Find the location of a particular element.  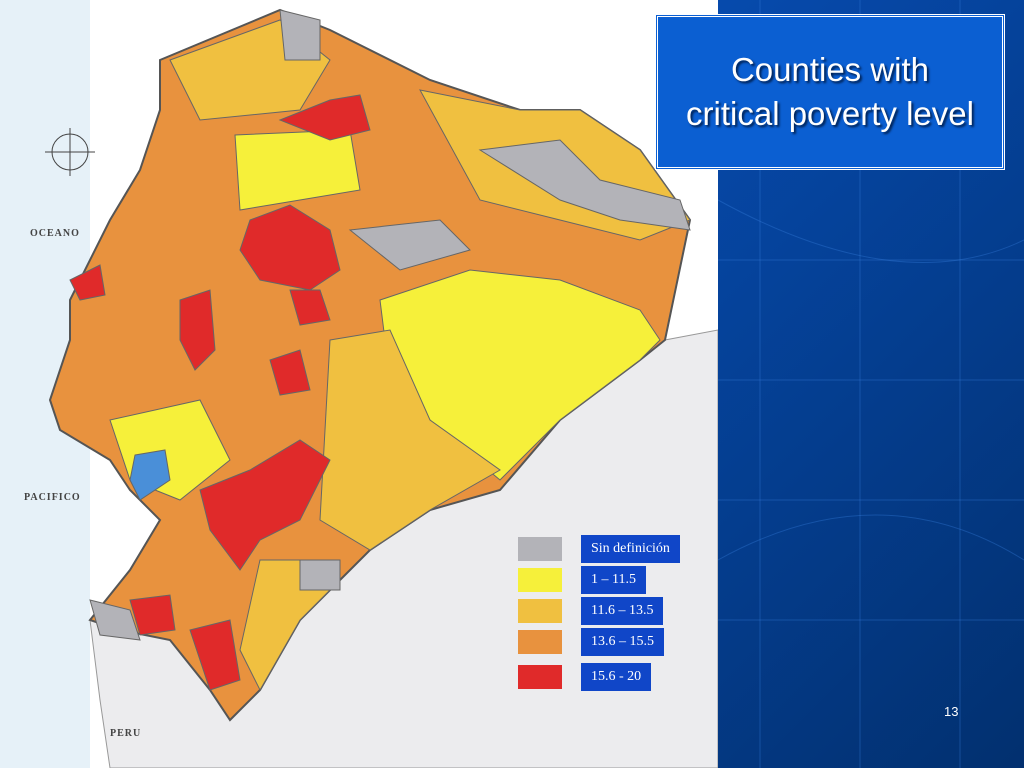

legend-label: 11.6 – 13.5 is located at coordinates (622, 611).